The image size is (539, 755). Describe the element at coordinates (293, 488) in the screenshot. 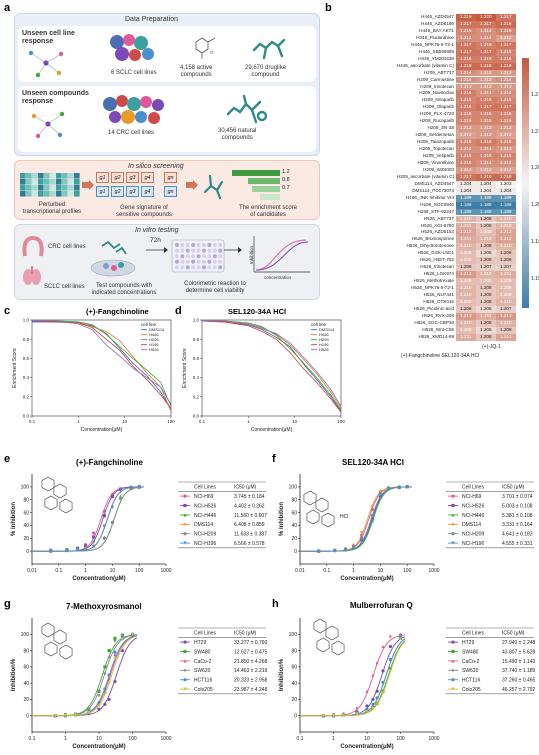

I see `y-tick-label: 100` at that location.